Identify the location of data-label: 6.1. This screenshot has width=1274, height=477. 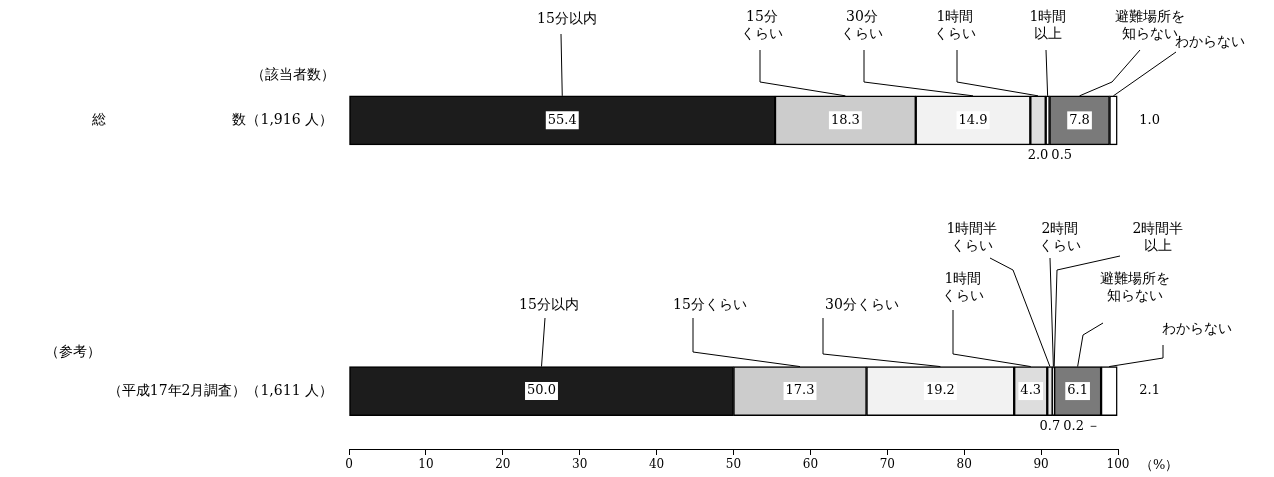
(1077, 390).